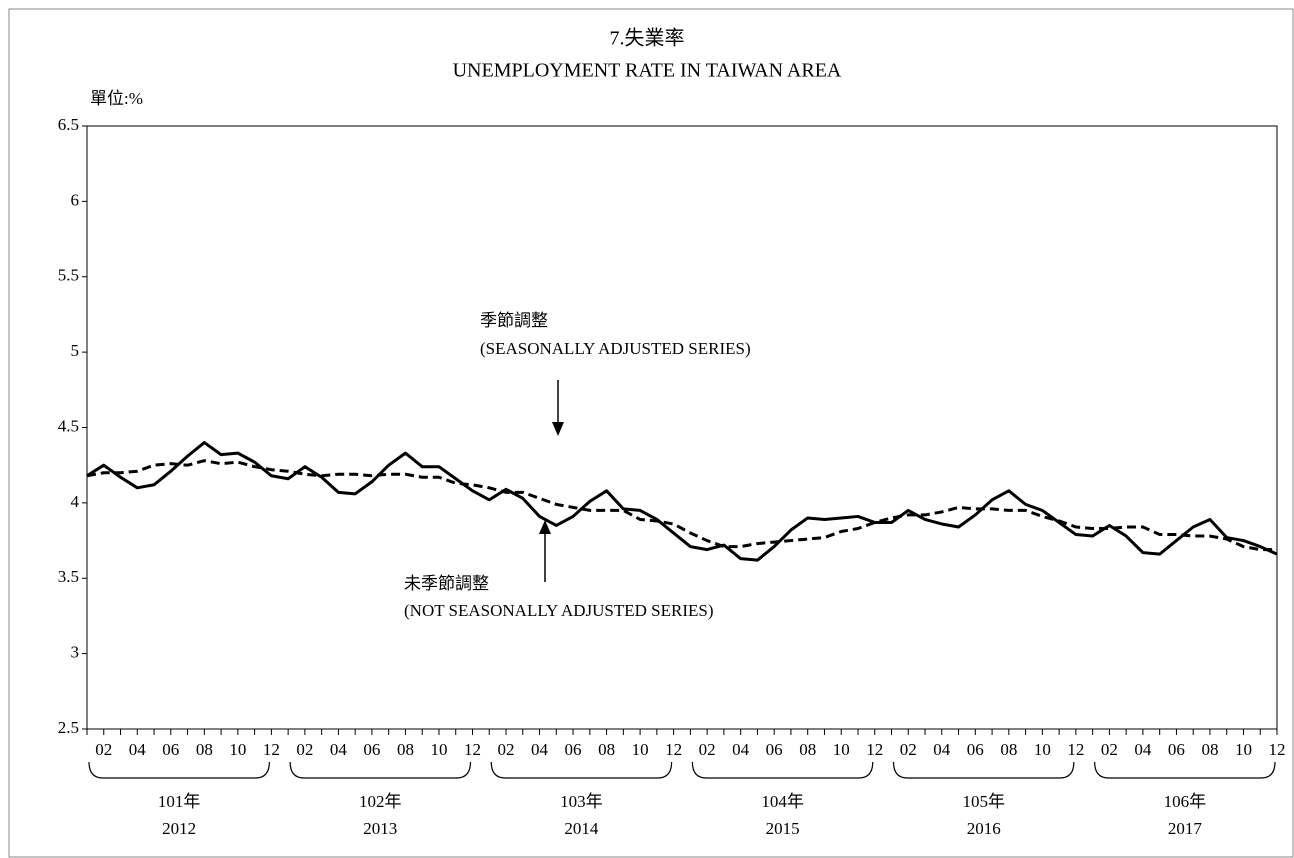 The height and width of the screenshot is (858, 1294). What do you see at coordinates (68, 727) in the screenshot?
I see `y-tick-label: 2.5` at bounding box center [68, 727].